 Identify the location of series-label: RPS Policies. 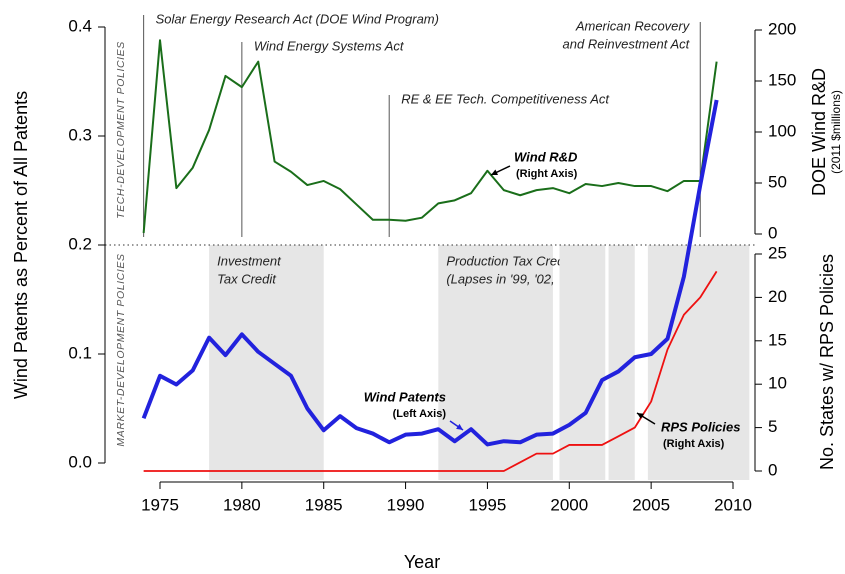
(700, 426).